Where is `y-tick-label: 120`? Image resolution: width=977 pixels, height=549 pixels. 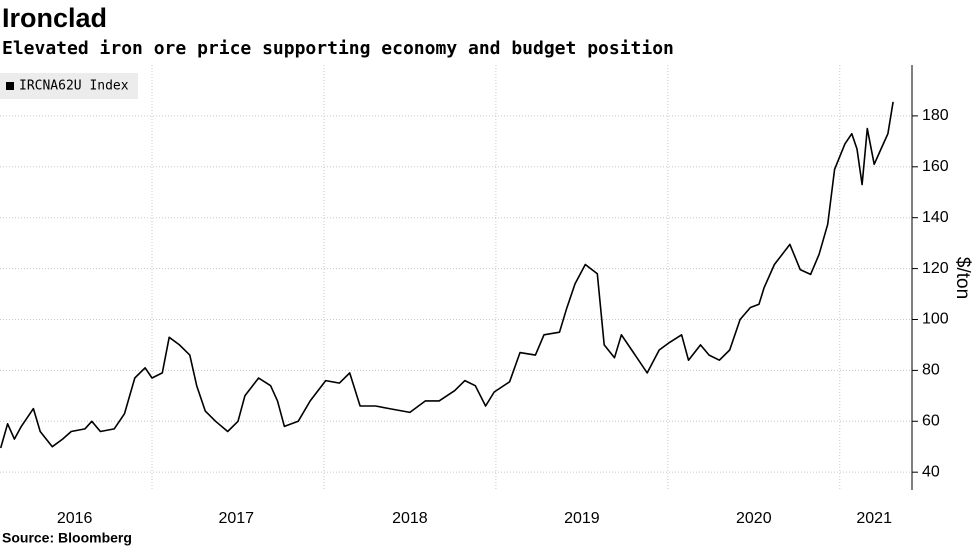
y-tick-label: 120 is located at coordinates (935, 268).